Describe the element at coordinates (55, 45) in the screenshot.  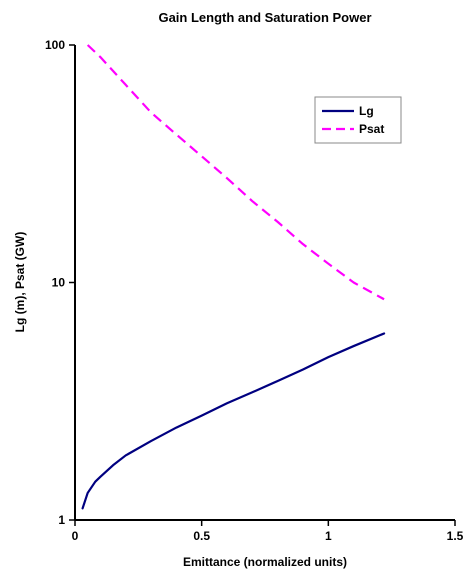
I see `y-tick-label: 100` at that location.